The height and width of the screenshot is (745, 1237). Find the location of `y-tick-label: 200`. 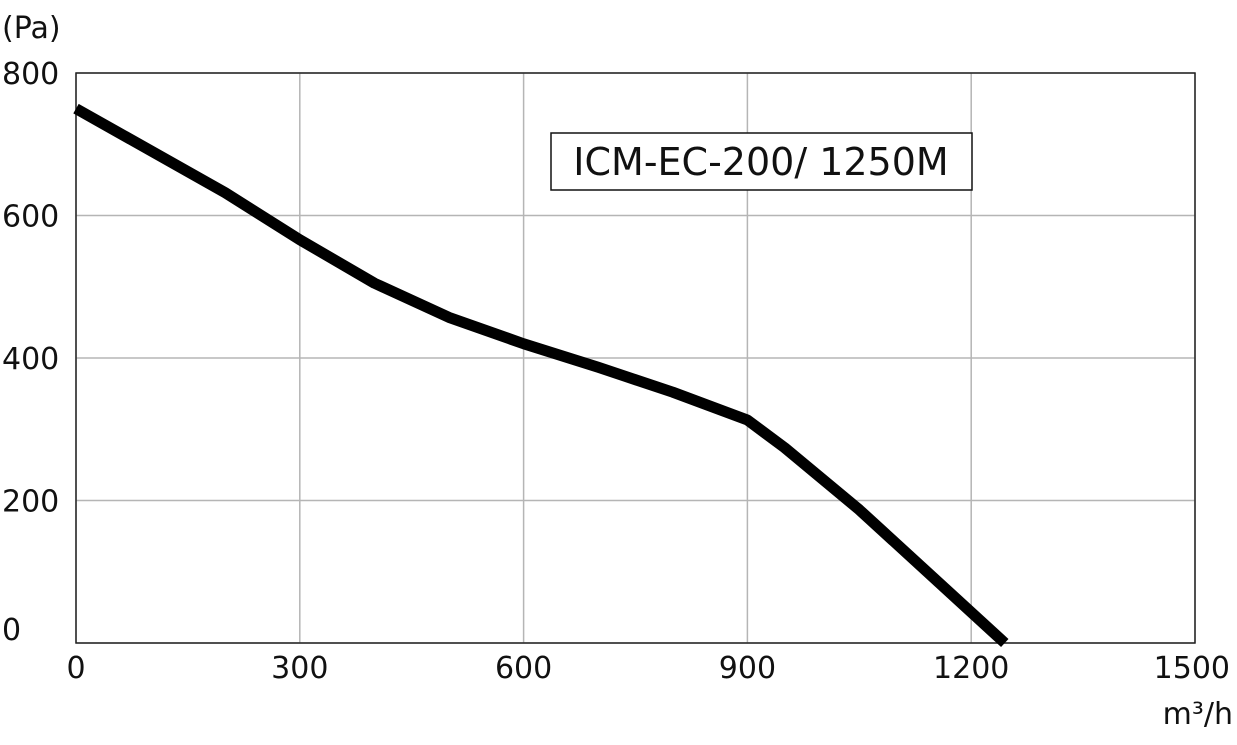

y-tick-label: 200 is located at coordinates (30, 502).